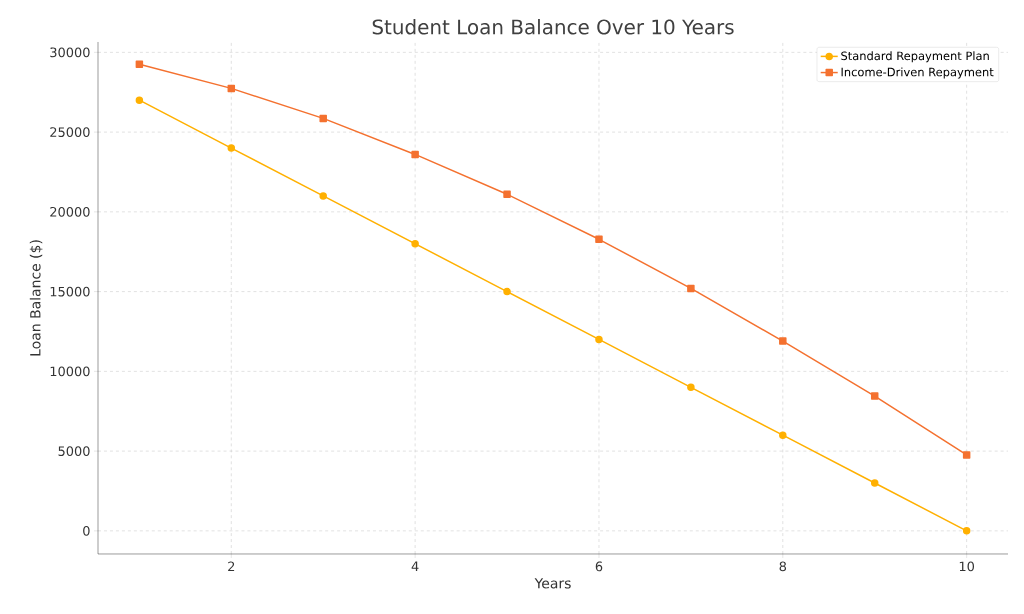 The image size is (1024, 614). What do you see at coordinates (599, 566) in the screenshot?
I see `x-tick-label: 6` at bounding box center [599, 566].